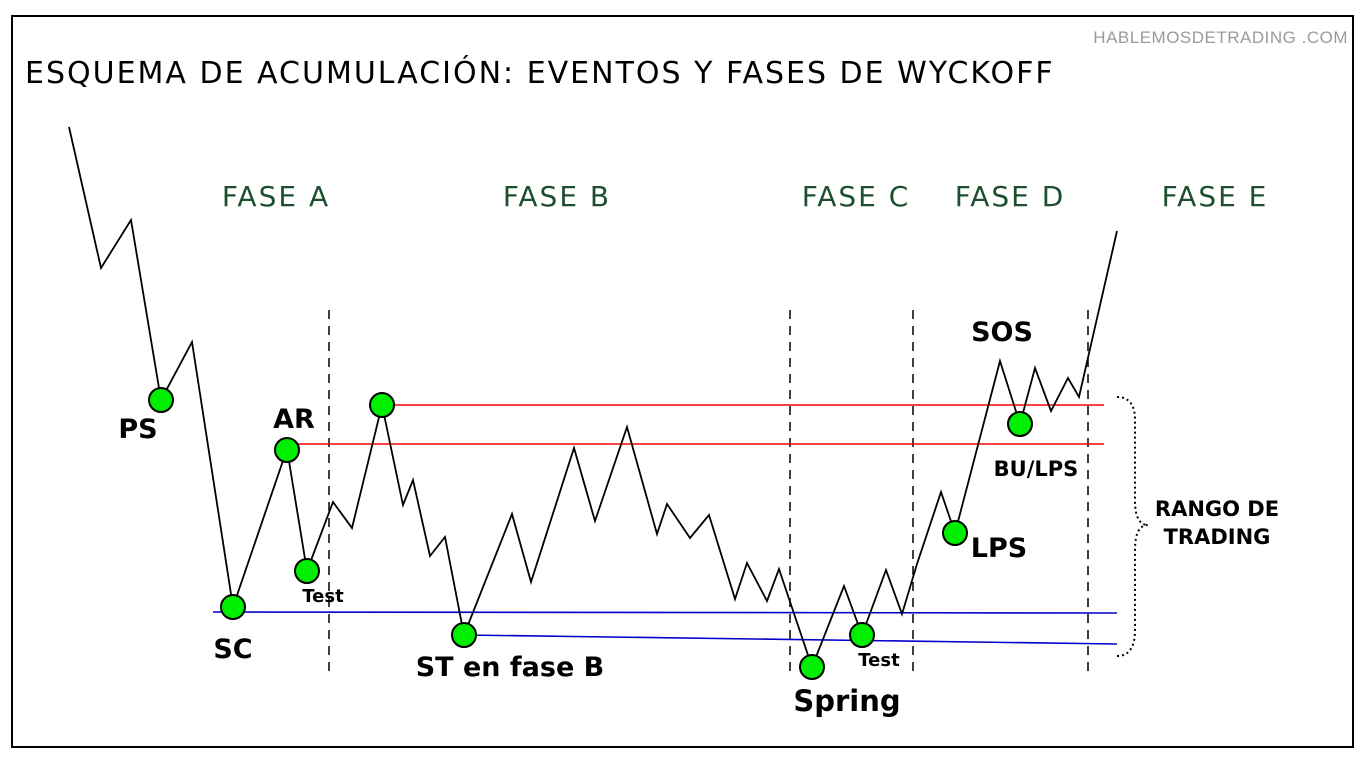 This screenshot has width=1368, height=770. What do you see at coordinates (382, 405) in the screenshot?
I see `st-high-marker` at bounding box center [382, 405].